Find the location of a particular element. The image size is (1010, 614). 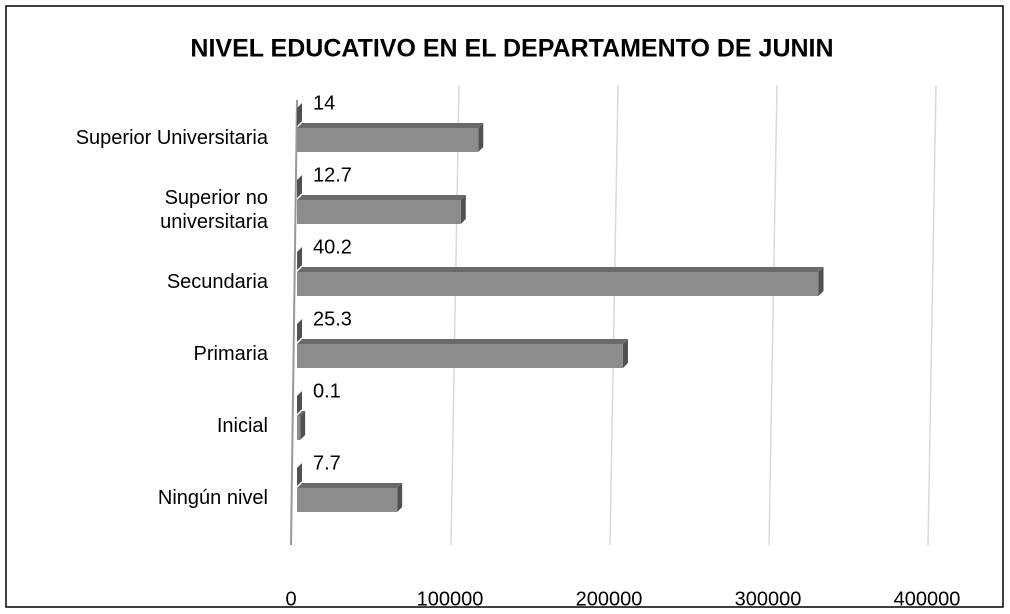

y-tick-label: Ningún nivel is located at coordinates (212, 498).